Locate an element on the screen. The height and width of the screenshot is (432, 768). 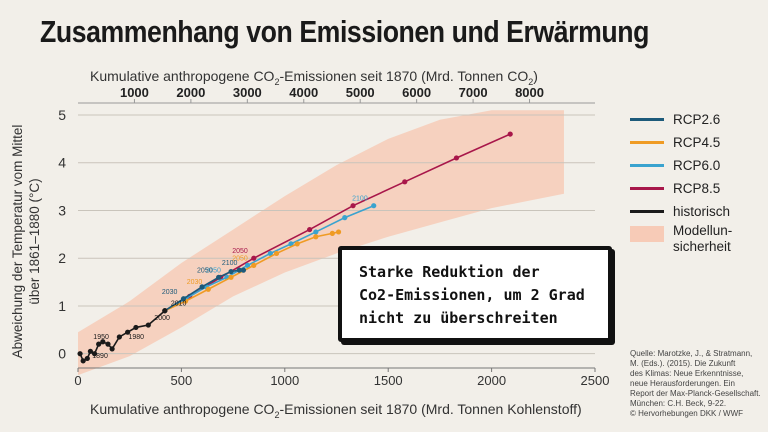
source-line-2: M. (Eds.). (2015). Die Zukunft is located at coordinates (683, 363).